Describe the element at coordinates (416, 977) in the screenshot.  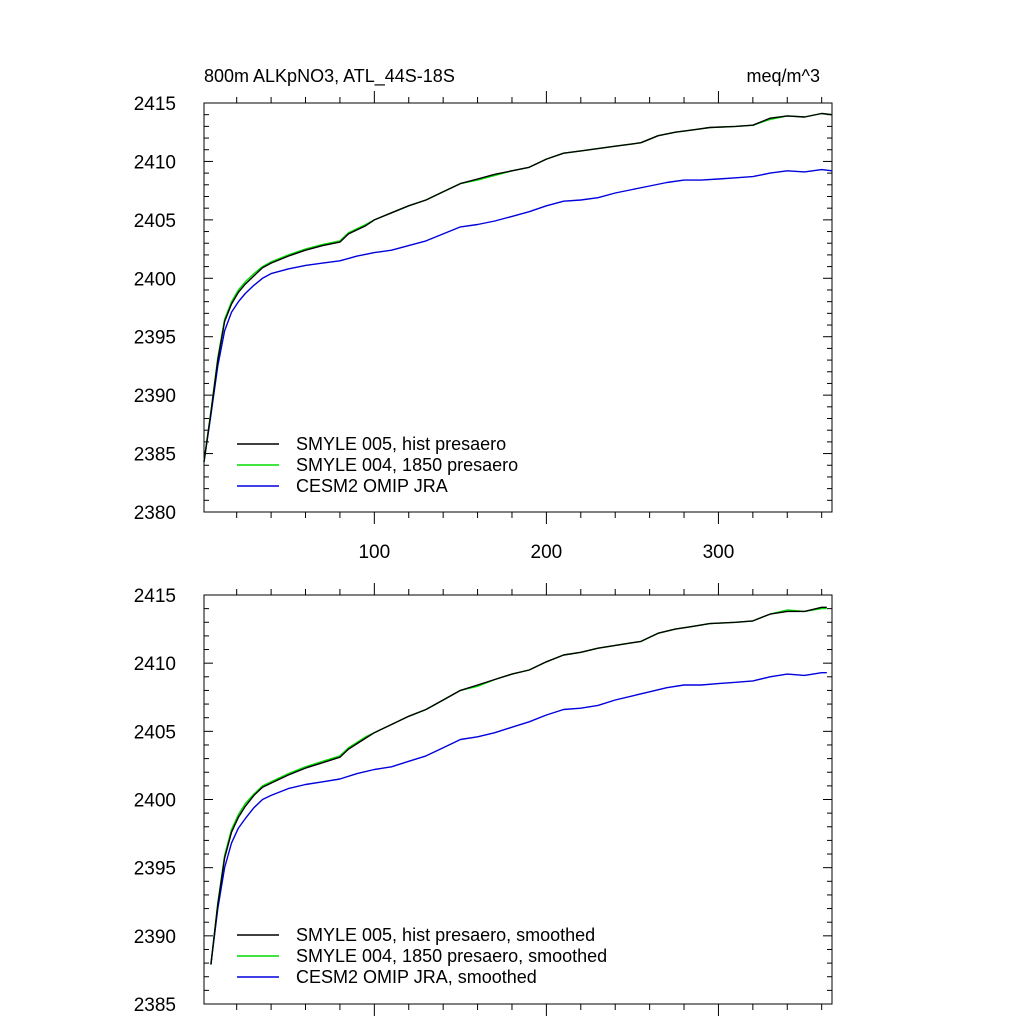
I see `panel-2-legend-label-3: CESM2 OMIP JRA, smoothed` at that location.